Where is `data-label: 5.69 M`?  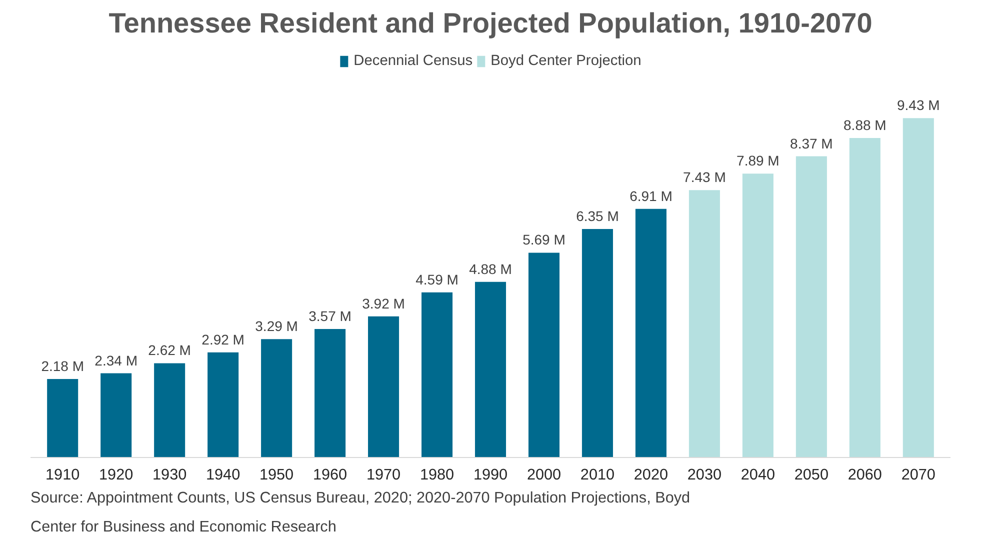
data-label: 5.69 M is located at coordinates (544, 240).